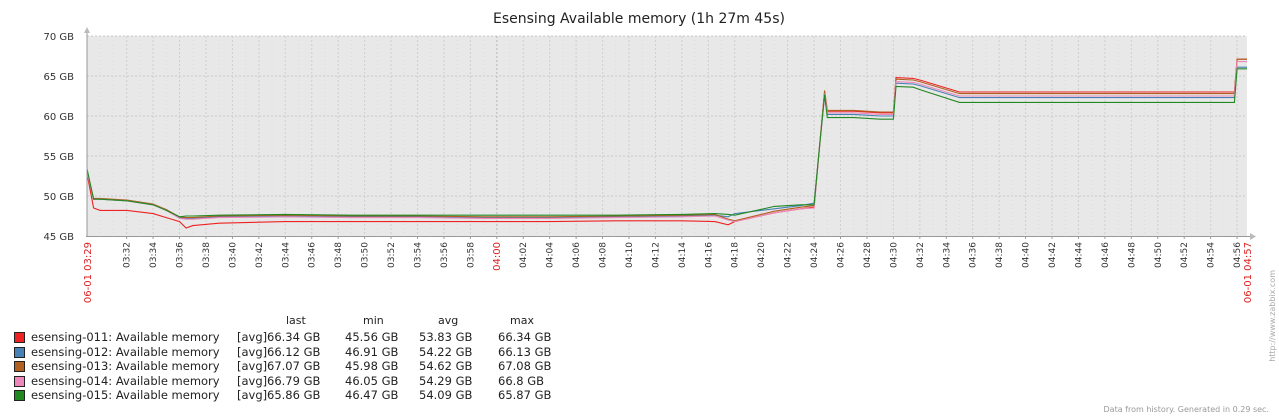 This screenshot has height=418, width=1279. Describe the element at coordinates (525, 366) in the screenshot. I see `legend-max: 67.08 GB` at that location.